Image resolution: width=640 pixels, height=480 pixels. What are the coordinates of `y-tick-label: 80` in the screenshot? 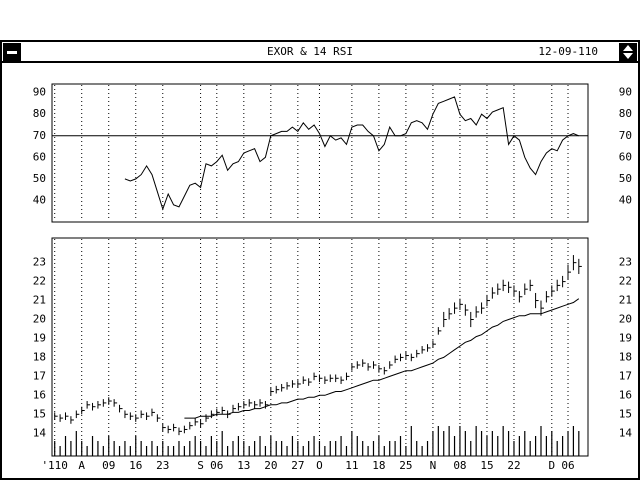 It's located at (39, 113).